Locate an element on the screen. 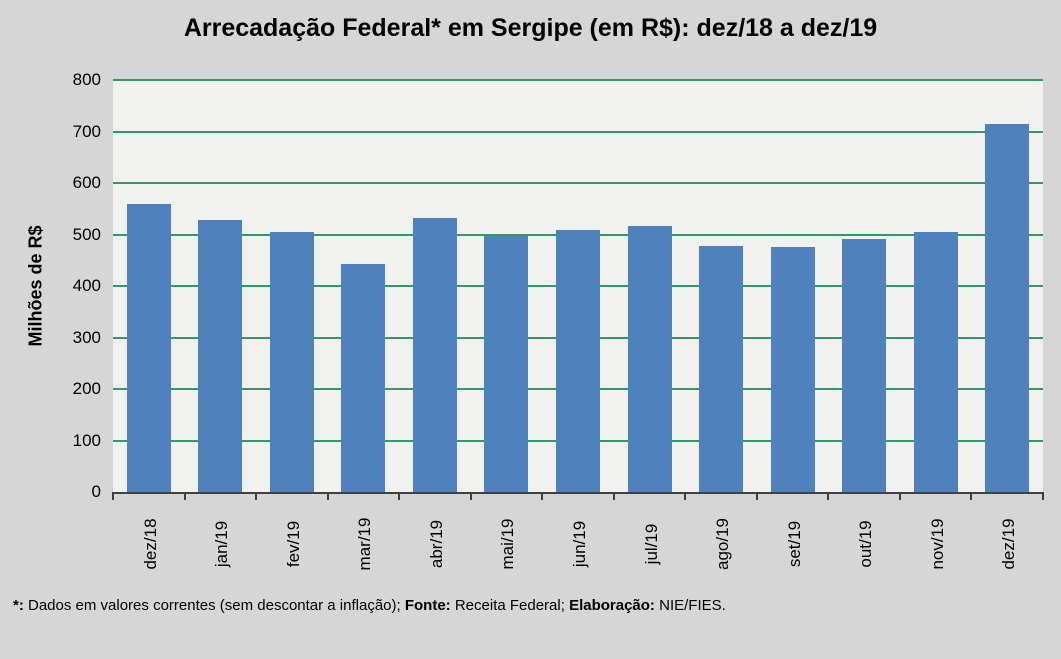  y-tick-label-0: 0 is located at coordinates (96, 491).